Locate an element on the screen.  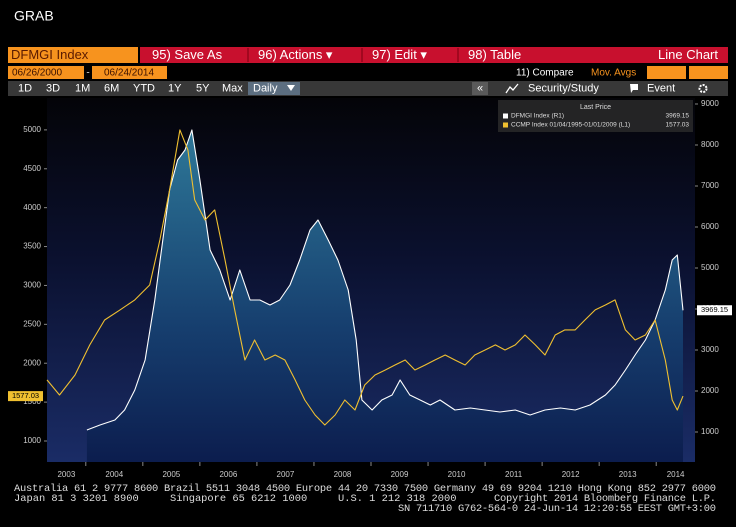
last-price-label: 1577.03 is located at coordinates (25, 395).